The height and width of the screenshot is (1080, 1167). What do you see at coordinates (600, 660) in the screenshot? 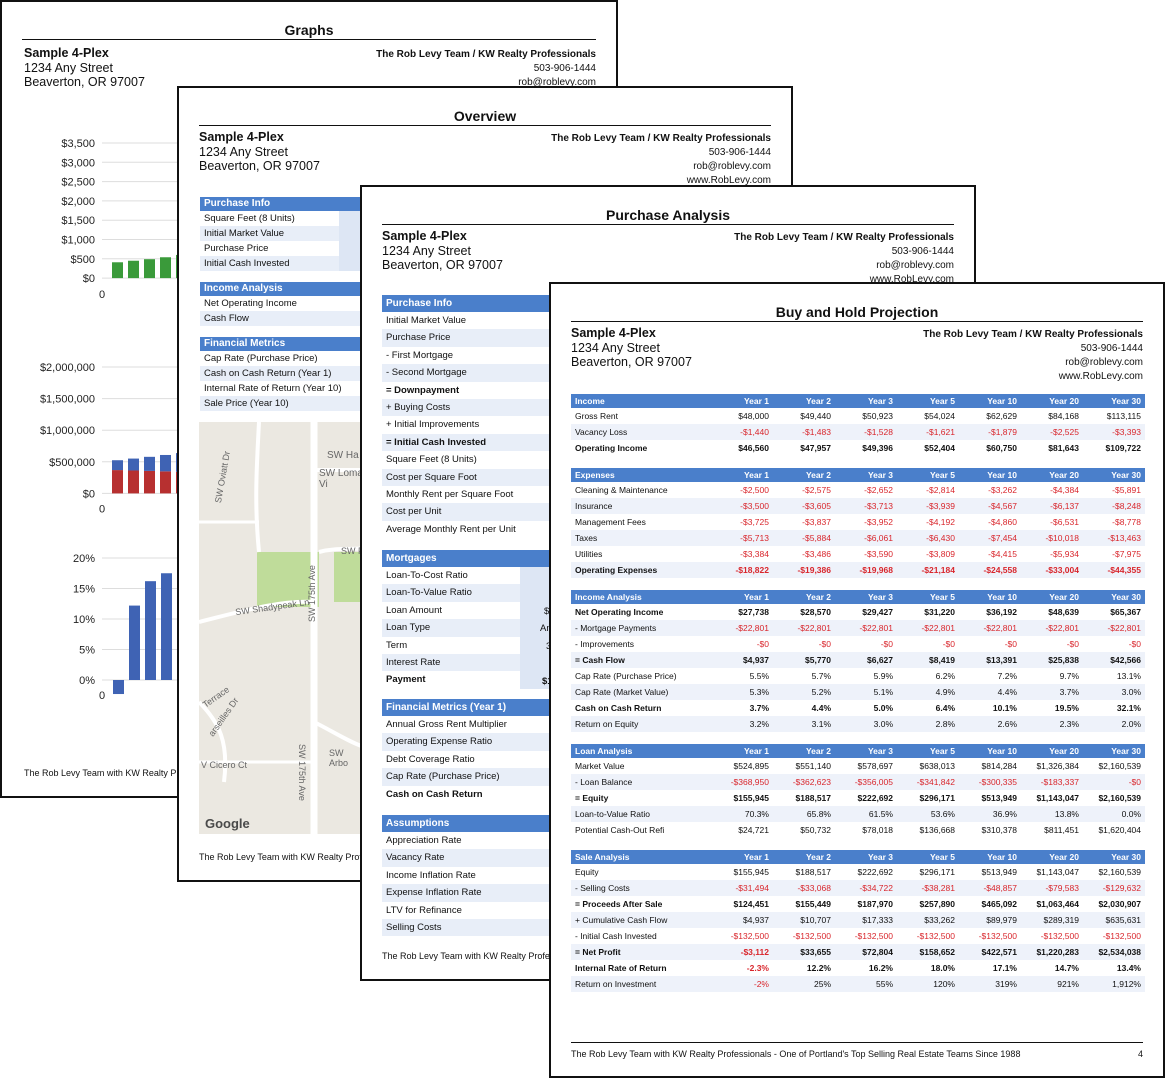
I see `row-label: = Cash Flow` at bounding box center [600, 660].